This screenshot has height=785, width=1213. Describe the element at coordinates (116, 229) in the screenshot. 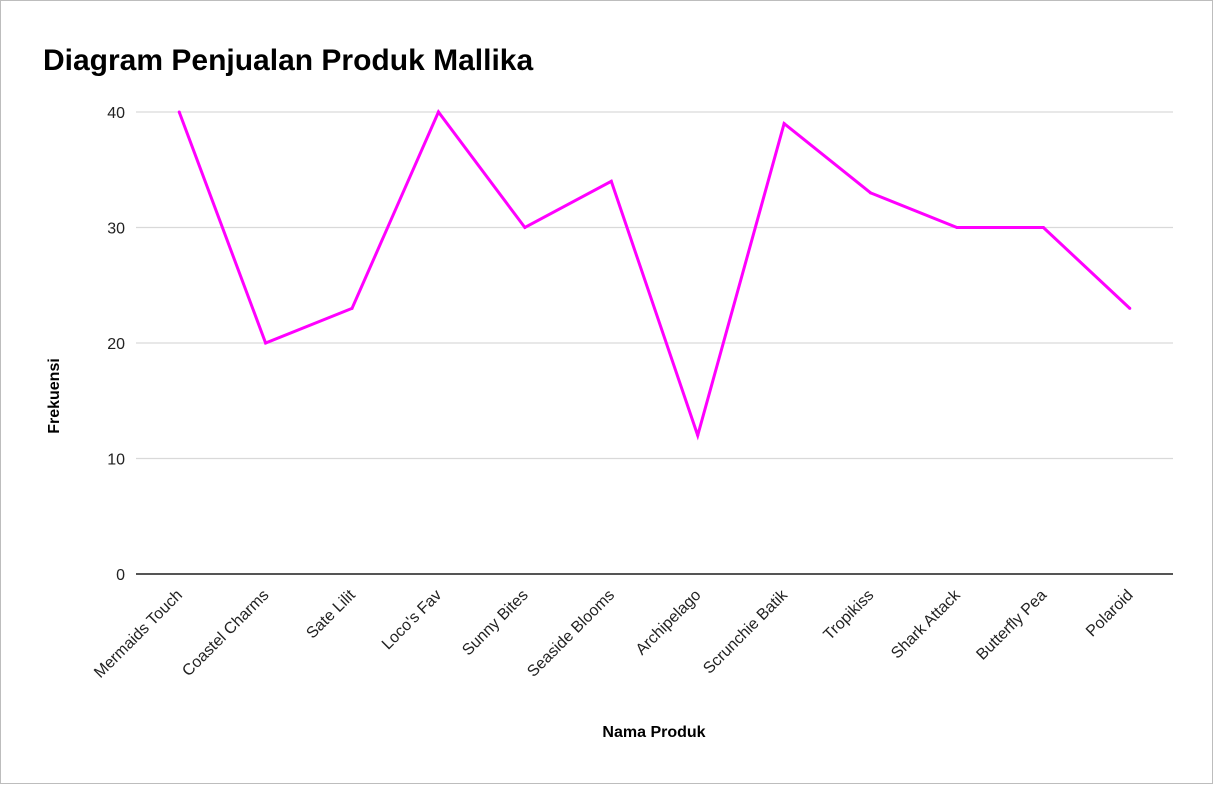

I see `y-tick-label: 30` at that location.